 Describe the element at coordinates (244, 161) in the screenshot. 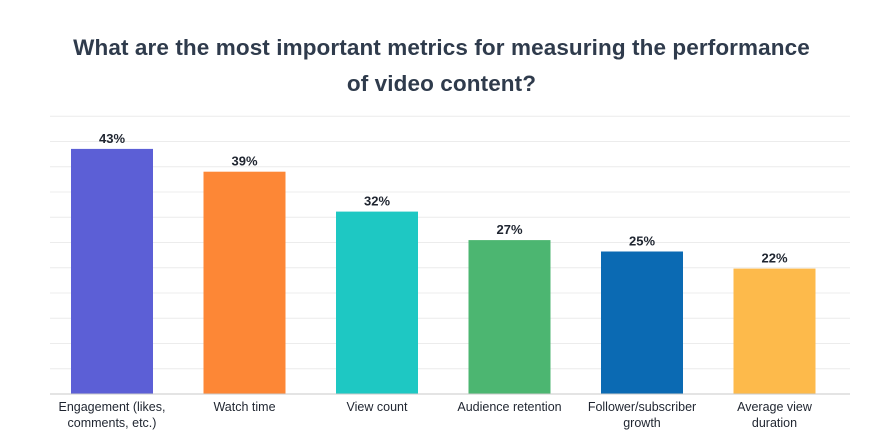

I see `bar-value-label: 39%` at that location.